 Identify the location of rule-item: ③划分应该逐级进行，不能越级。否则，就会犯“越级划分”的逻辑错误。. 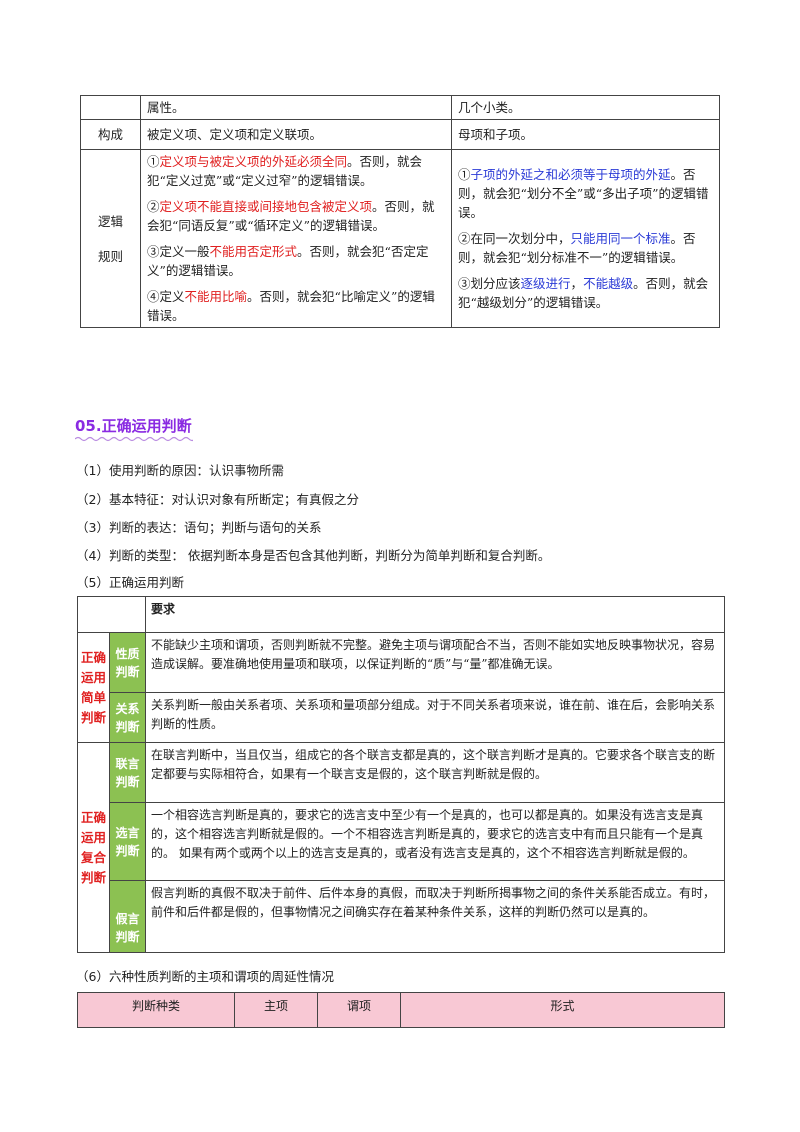
(583, 293).